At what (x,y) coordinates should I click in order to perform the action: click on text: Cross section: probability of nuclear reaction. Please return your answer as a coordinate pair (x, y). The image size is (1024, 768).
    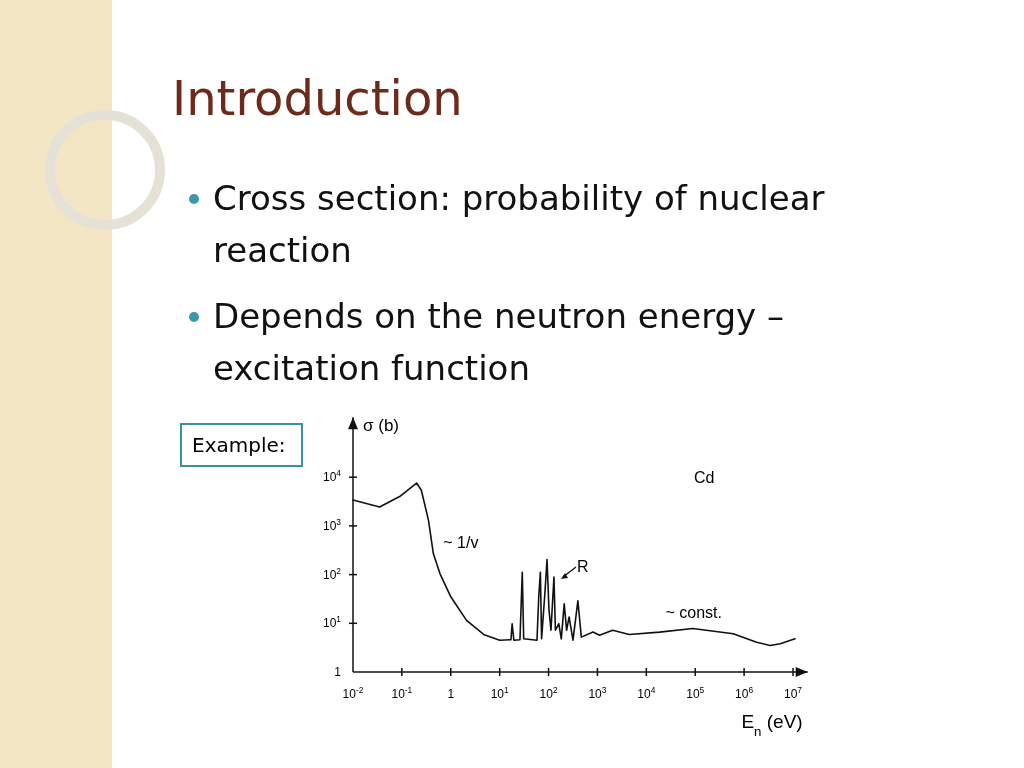
    Looking at the image, I should click on (519, 224).